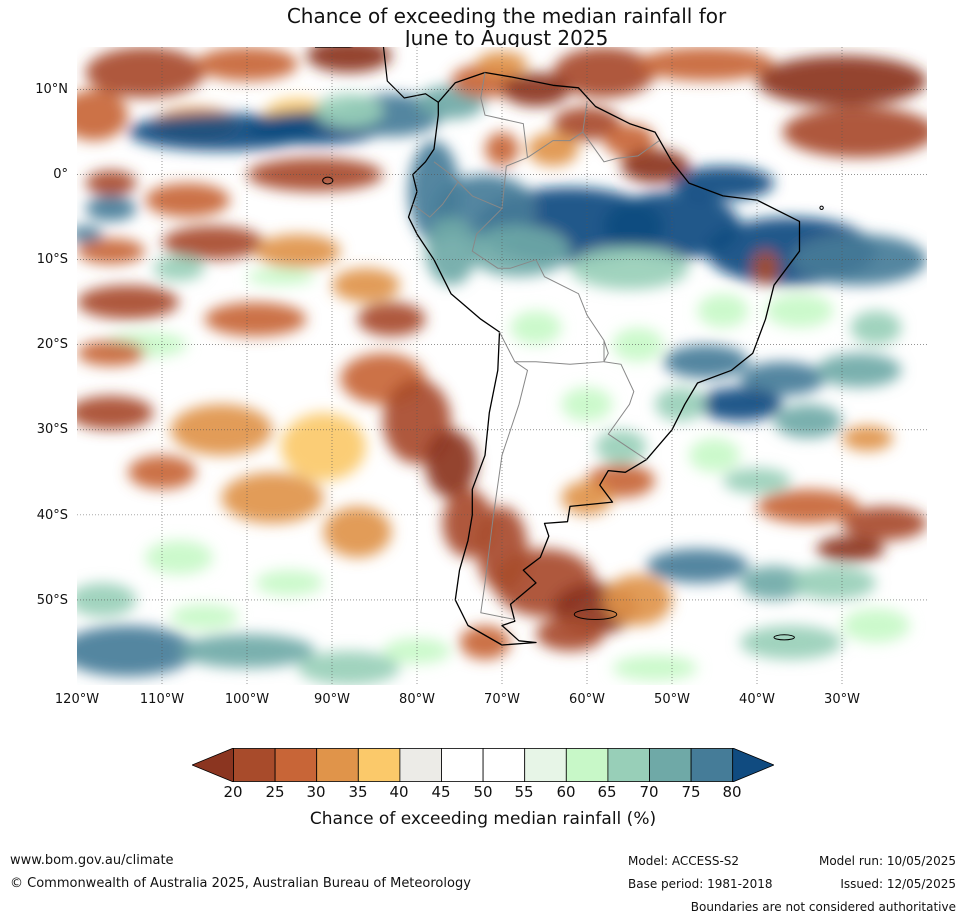  What do you see at coordinates (51, 89) in the screenshot?
I see `lat-label-10n: 10°N` at bounding box center [51, 89].